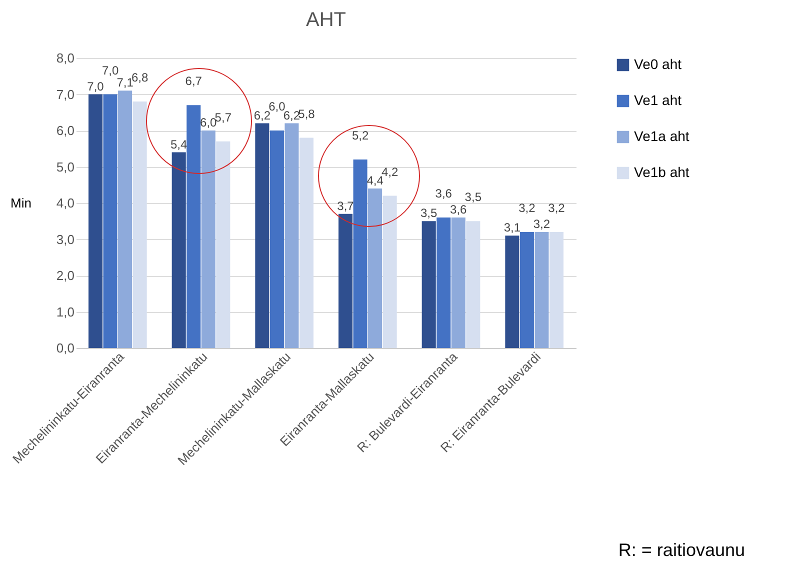  What do you see at coordinates (139, 77) in the screenshot?
I see `data-label: 6,8` at bounding box center [139, 77].